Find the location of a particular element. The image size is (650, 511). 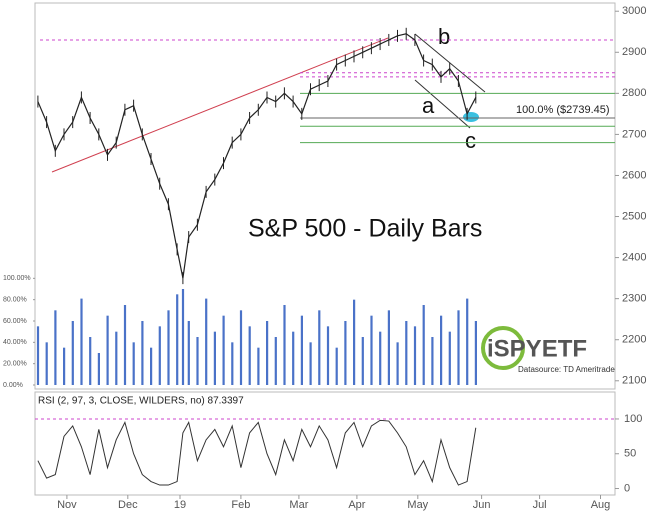

wave-label: c is located at coordinates (470, 140).